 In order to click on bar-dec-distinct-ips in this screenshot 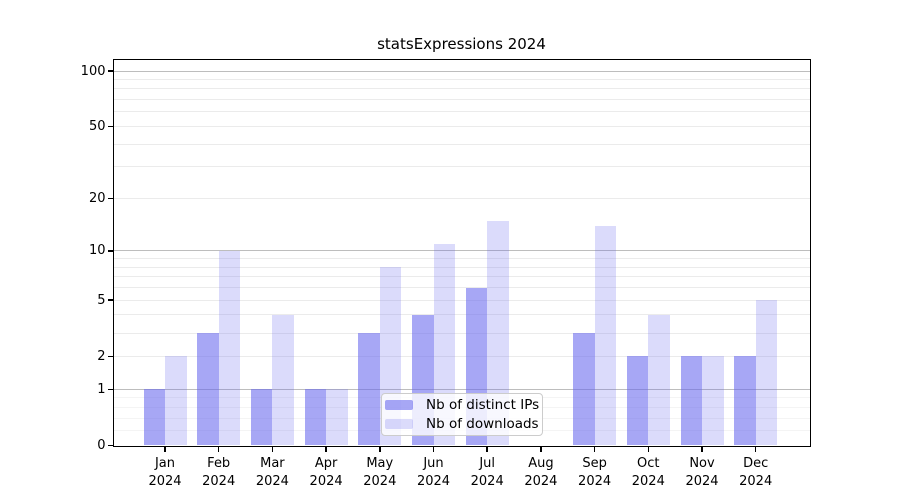, I will do `click(745, 401)`.